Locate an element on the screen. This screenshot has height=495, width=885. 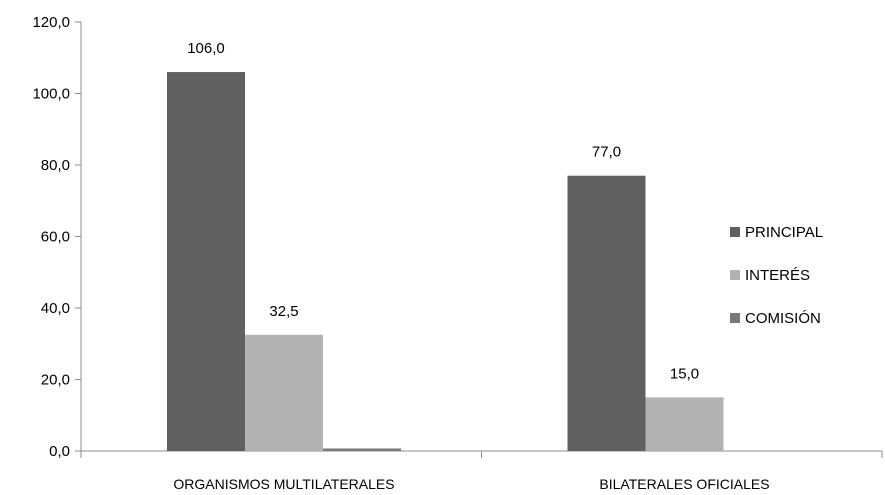
y-tick-label: 40,0 is located at coordinates (55, 308).